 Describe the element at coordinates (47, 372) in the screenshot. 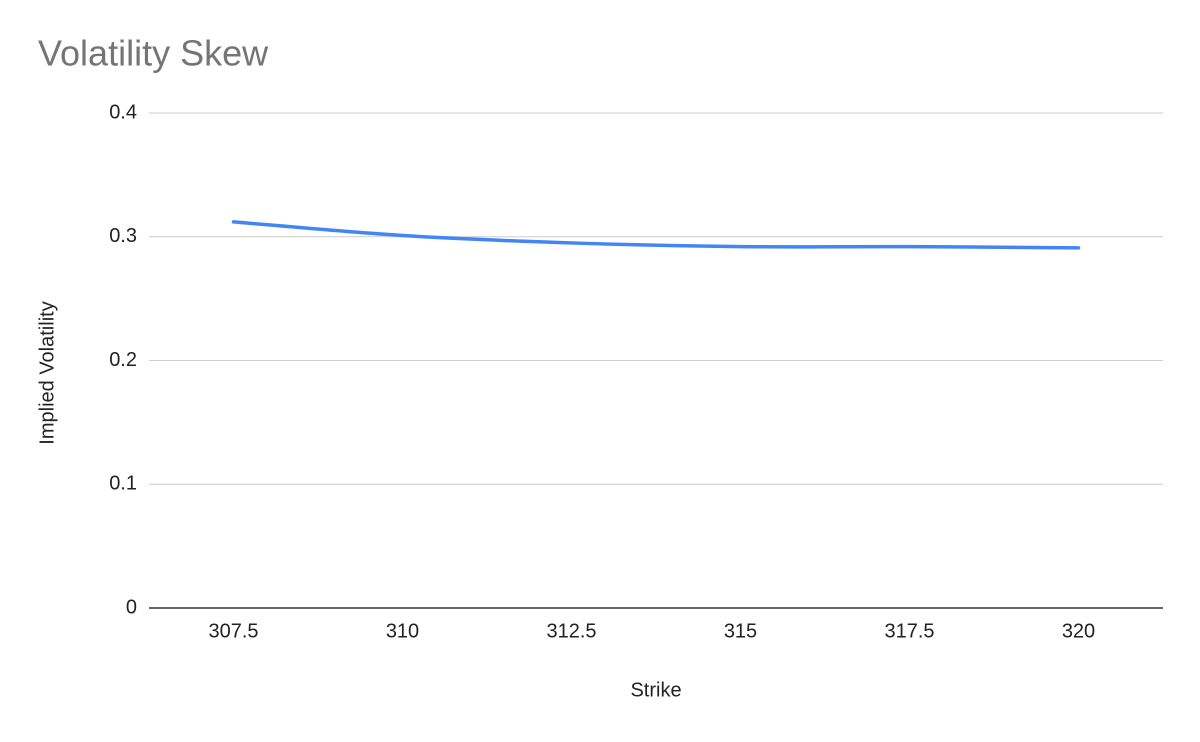

I see `y-axis-title: Implied Volatility` at that location.